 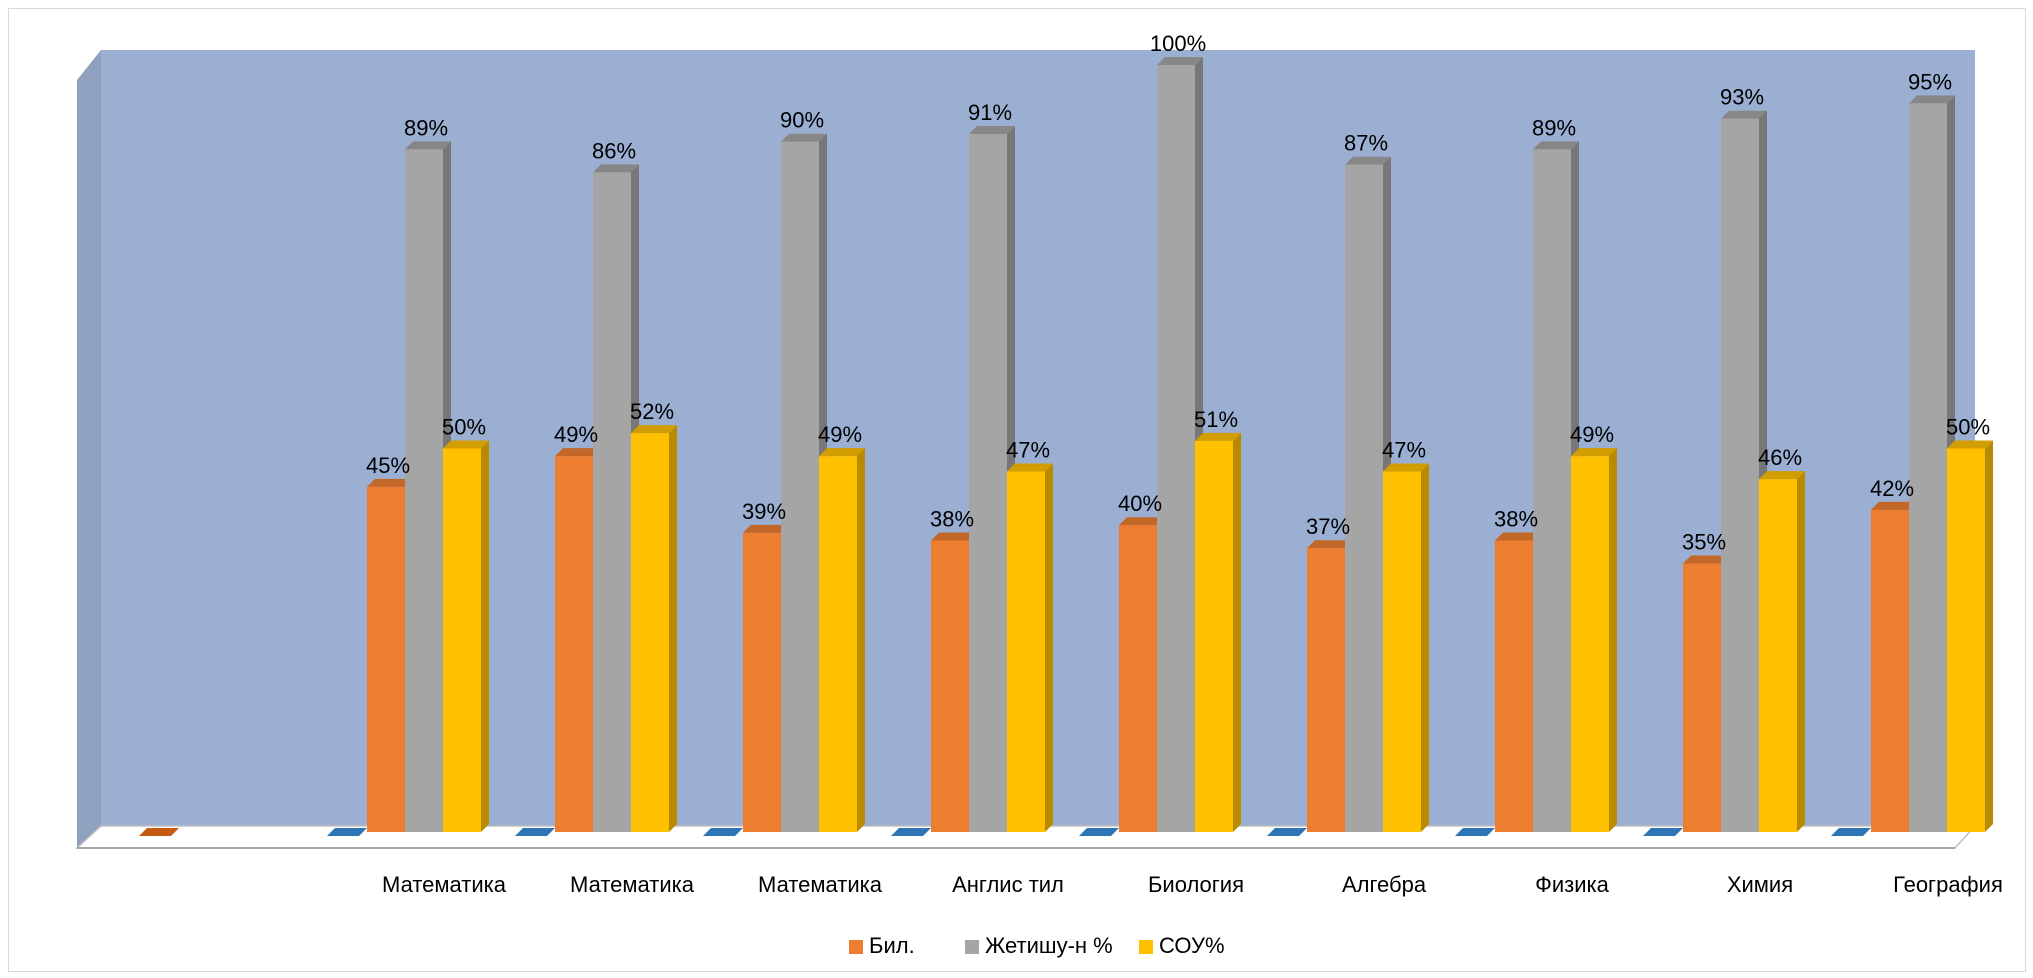 I want to click on data-label-2-6: 47%, so click(x=1404, y=450).